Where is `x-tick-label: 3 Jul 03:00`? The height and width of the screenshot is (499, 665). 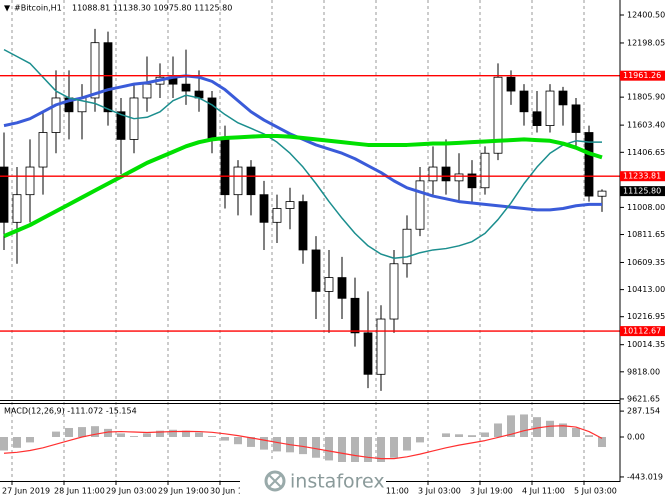 x-tick-label: 3 Jul 03:00 is located at coordinates (439, 491).